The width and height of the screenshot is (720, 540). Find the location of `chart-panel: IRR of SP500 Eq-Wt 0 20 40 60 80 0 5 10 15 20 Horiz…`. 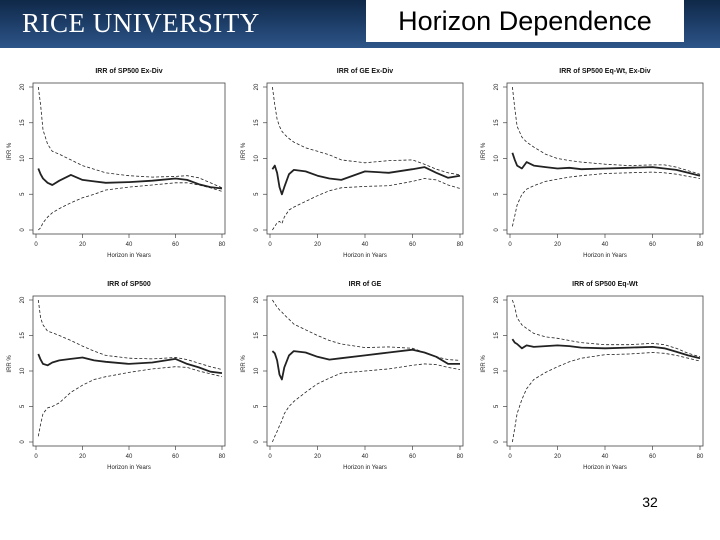

chart-panel: IRR of SP500 Eq-Wt 0 20 40 60 80 0 5 10 15 20 Horiz… is located at coordinates (592, 376).